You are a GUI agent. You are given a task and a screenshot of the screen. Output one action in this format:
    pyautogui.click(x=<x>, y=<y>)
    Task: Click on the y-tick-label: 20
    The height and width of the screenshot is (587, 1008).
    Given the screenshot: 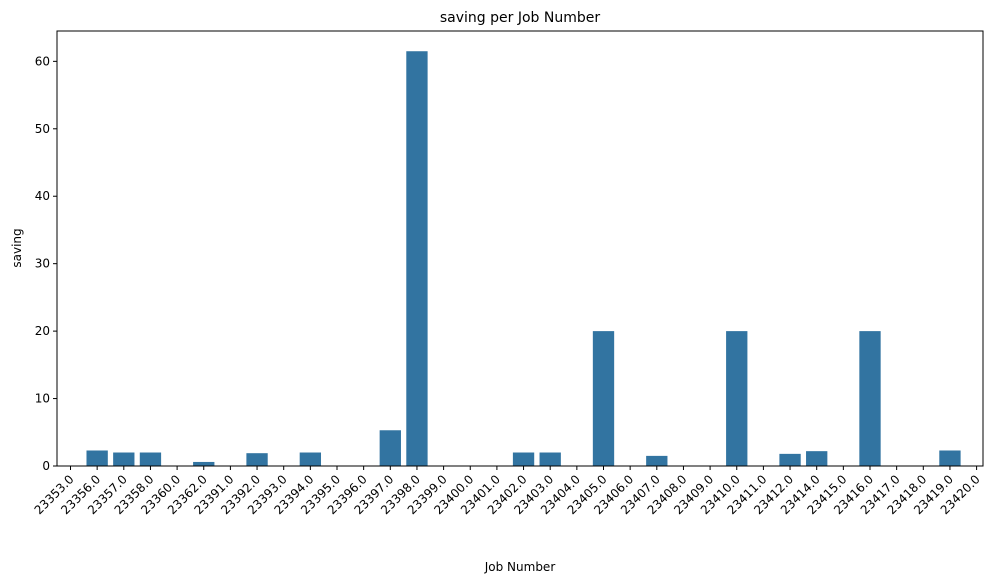 What is the action you would take?
    pyautogui.click(x=42, y=331)
    